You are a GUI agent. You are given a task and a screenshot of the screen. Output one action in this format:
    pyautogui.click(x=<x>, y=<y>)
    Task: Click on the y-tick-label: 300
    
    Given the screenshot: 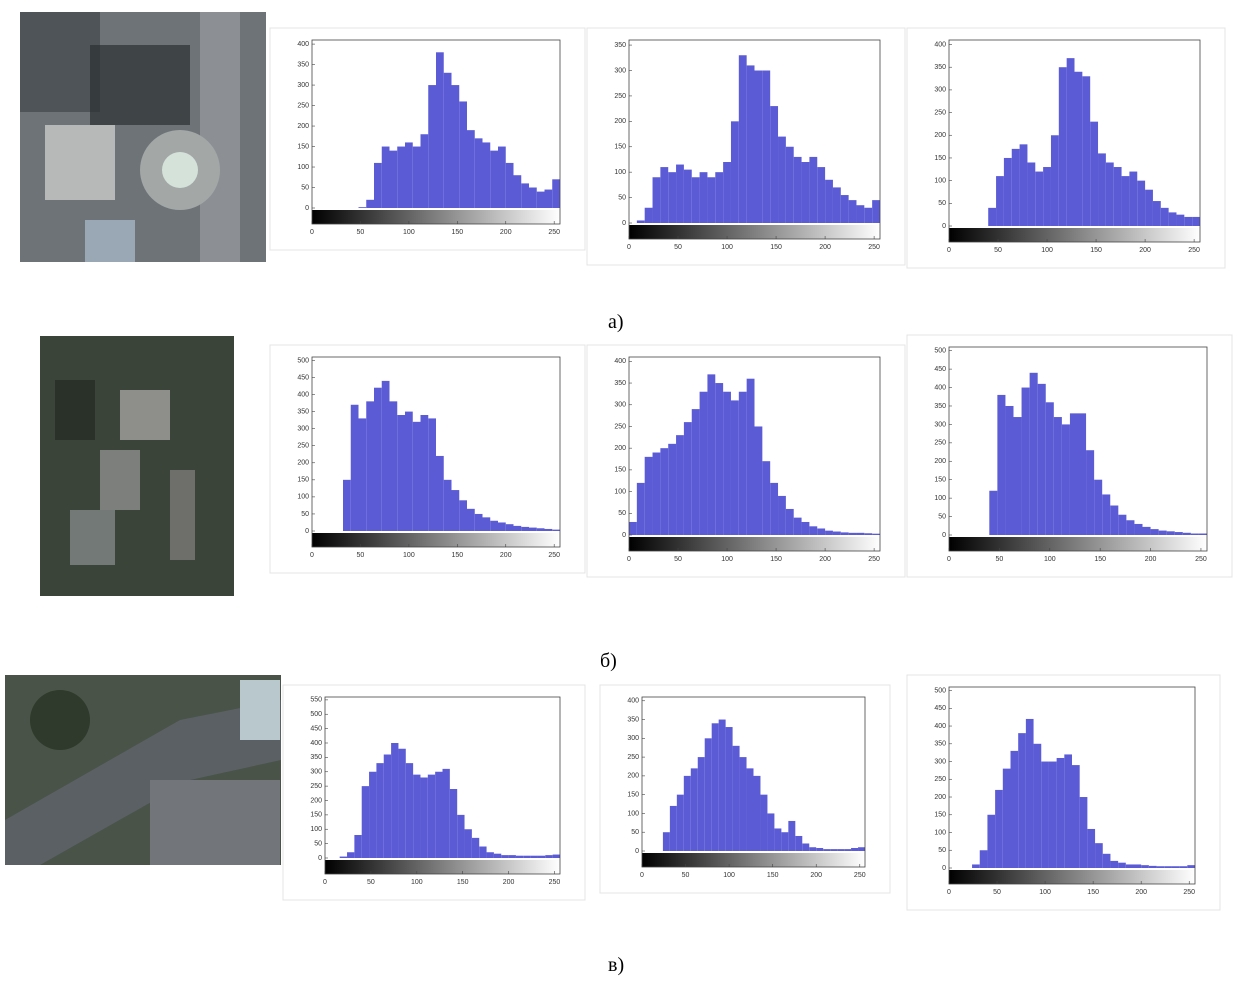 What is the action you would take?
    pyautogui.click(x=940, y=761)
    